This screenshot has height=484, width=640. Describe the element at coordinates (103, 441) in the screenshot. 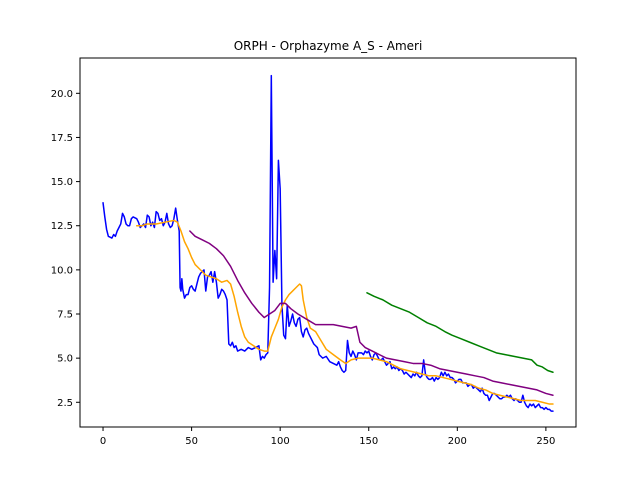

I see `x-tick-label: 0` at that location.